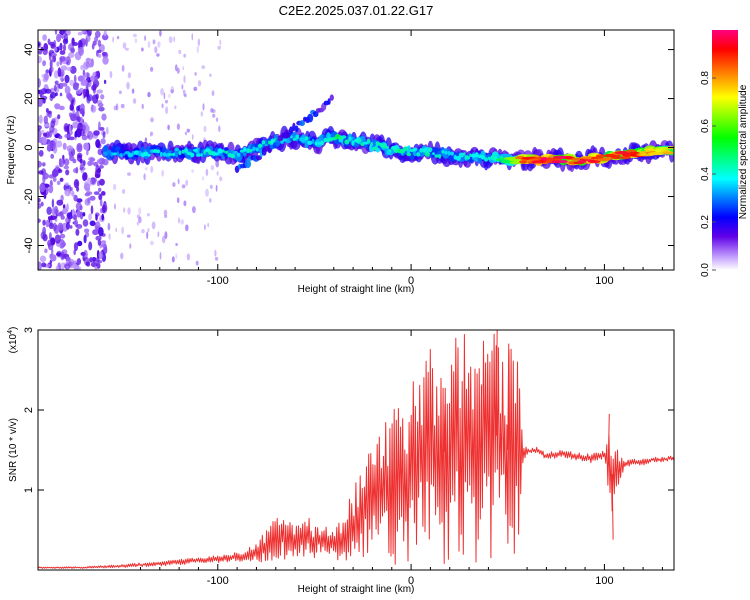 The image size is (750, 600). I want to click on y-tick-label: 3, so click(29, 330).